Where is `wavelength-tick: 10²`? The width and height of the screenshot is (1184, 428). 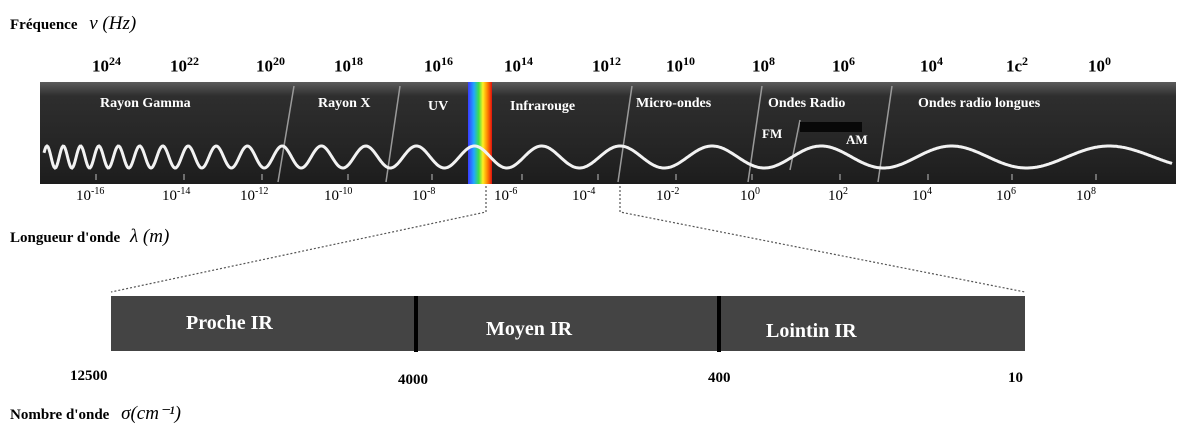
wavelength-tick: 10² is located at coordinates (838, 195).